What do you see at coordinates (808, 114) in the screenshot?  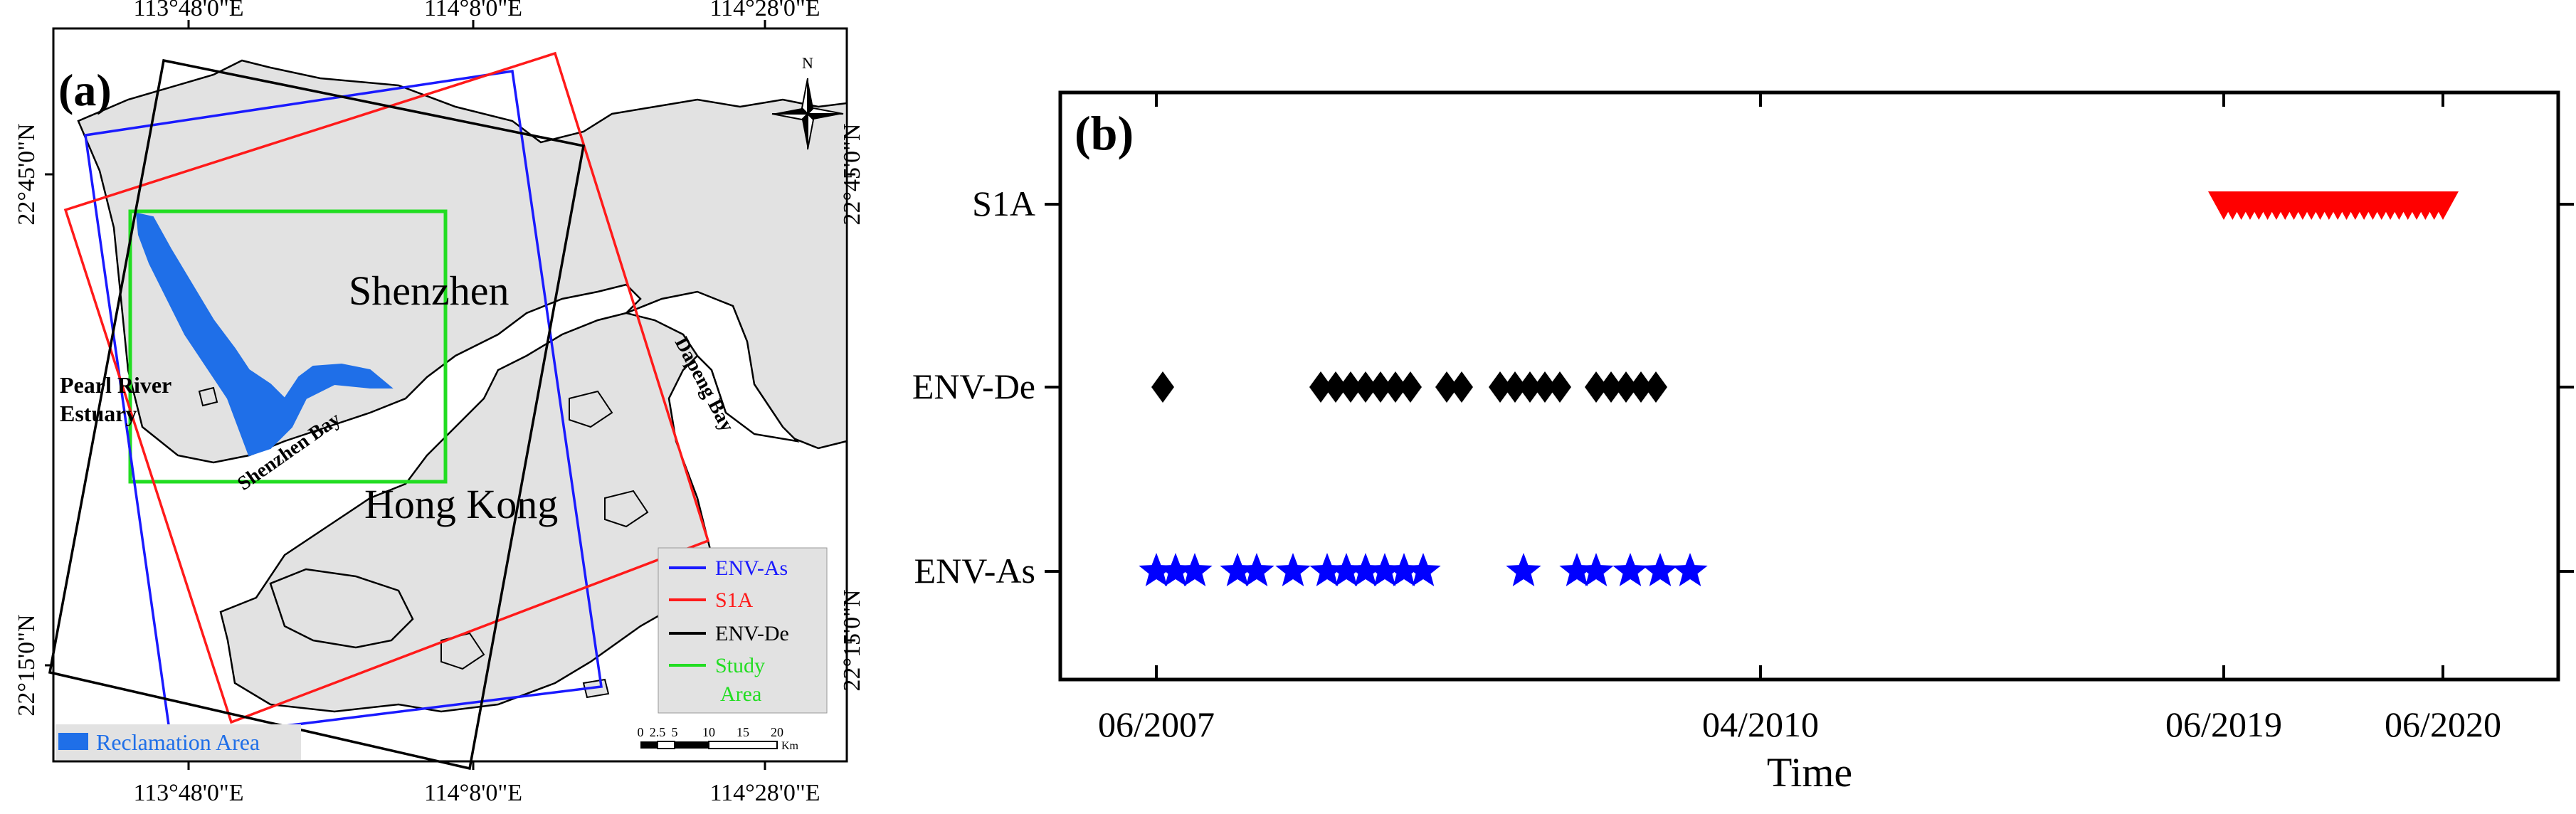 I see `north-arrow-icon` at bounding box center [808, 114].